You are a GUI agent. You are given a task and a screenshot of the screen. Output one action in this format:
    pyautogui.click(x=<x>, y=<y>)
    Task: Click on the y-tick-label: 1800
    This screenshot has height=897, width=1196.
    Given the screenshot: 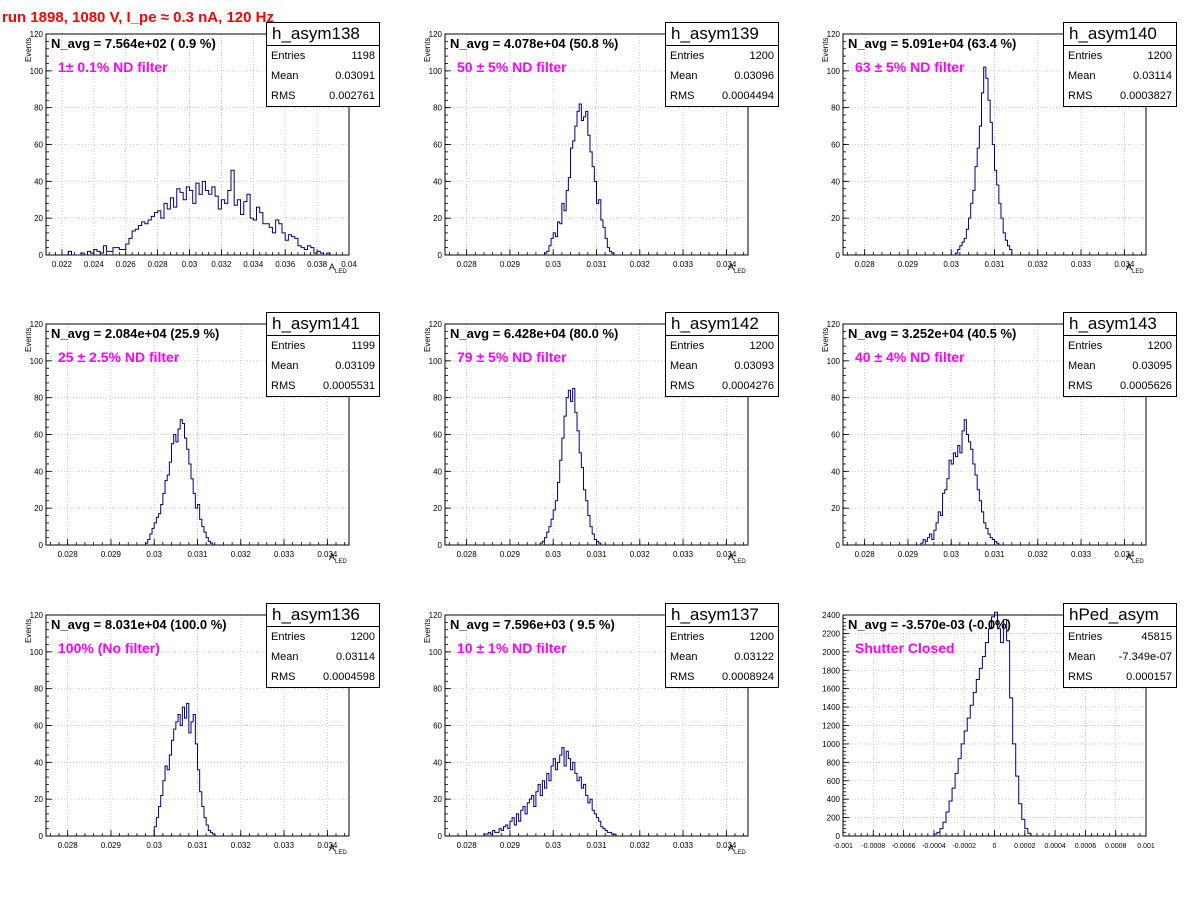 What is the action you would take?
    pyautogui.click(x=831, y=670)
    